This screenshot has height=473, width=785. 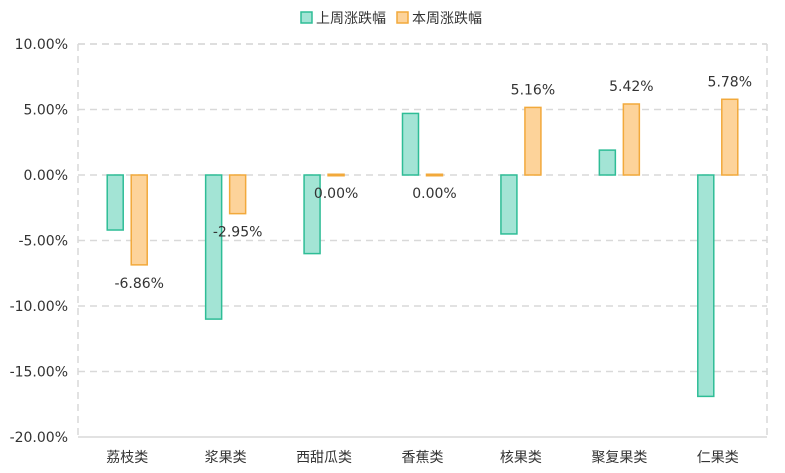 What do you see at coordinates (730, 82) in the screenshot?
I see `data-label: 5.78%` at bounding box center [730, 82].